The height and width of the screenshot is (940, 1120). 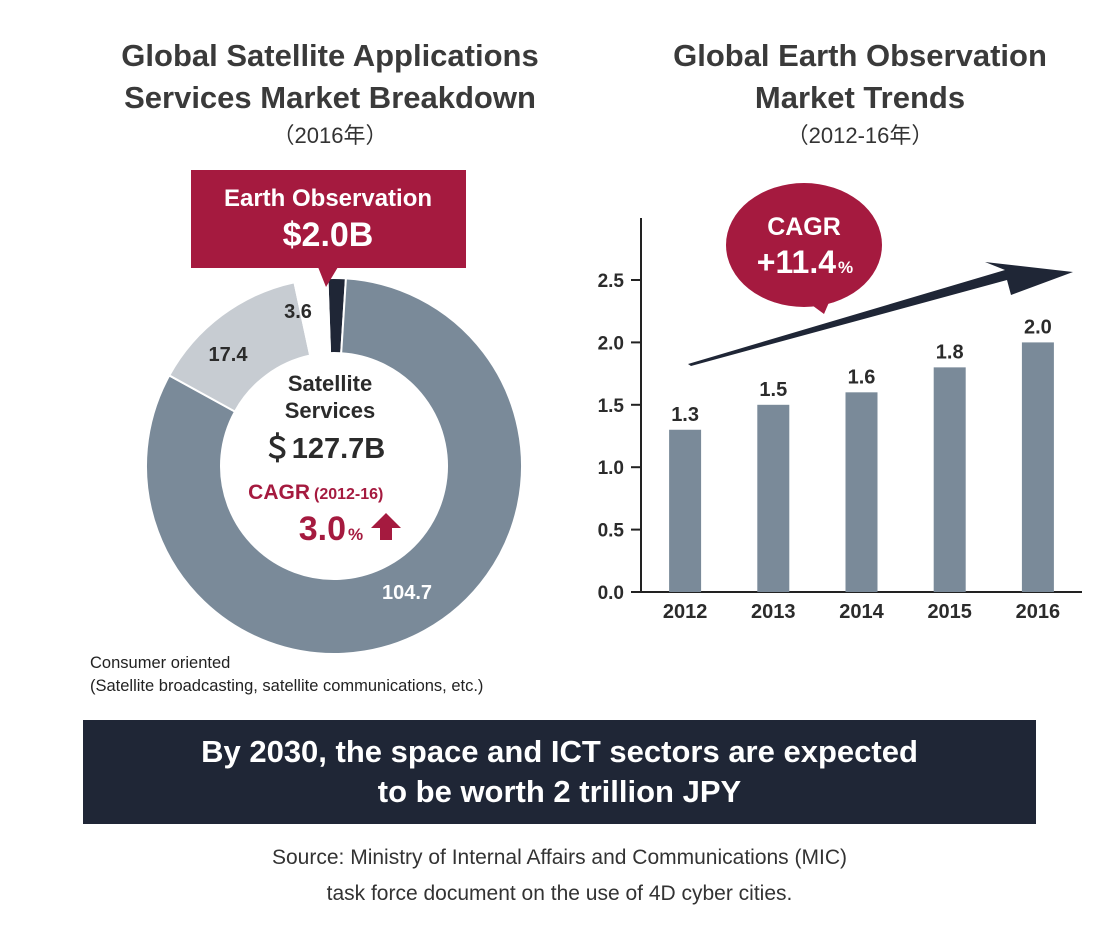 What do you see at coordinates (330, 135) in the screenshot?
I see `left-subtitle: （2016年）` at bounding box center [330, 135].